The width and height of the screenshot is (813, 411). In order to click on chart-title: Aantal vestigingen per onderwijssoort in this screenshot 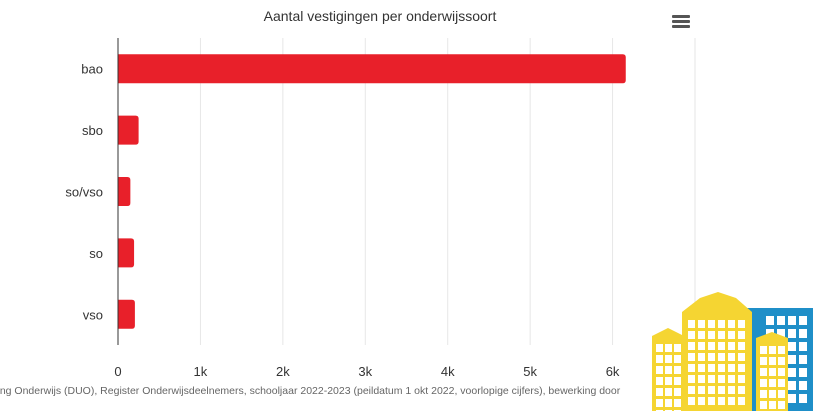, I will do `click(380, 16)`.